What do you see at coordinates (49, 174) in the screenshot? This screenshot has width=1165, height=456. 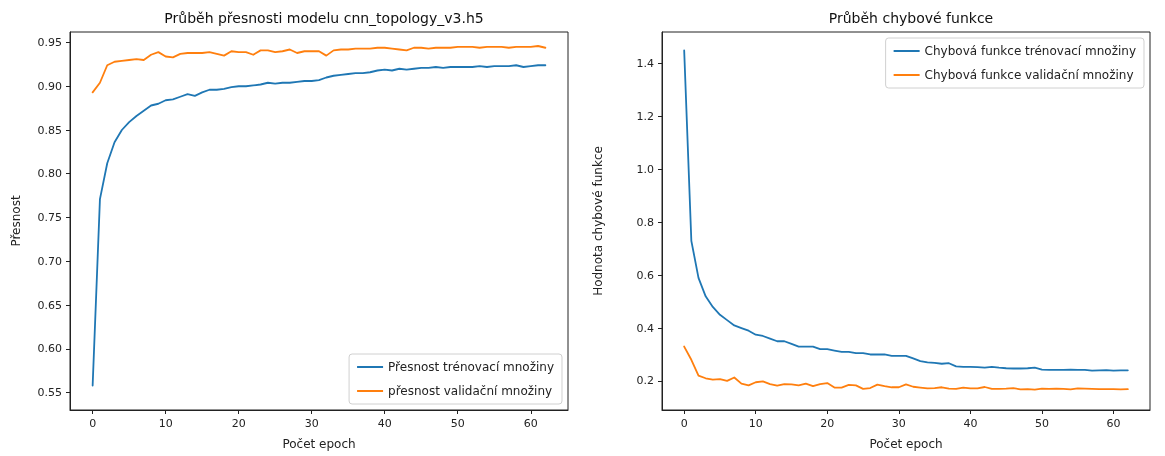 I see `y-tick-label: 0.80` at bounding box center [49, 174].